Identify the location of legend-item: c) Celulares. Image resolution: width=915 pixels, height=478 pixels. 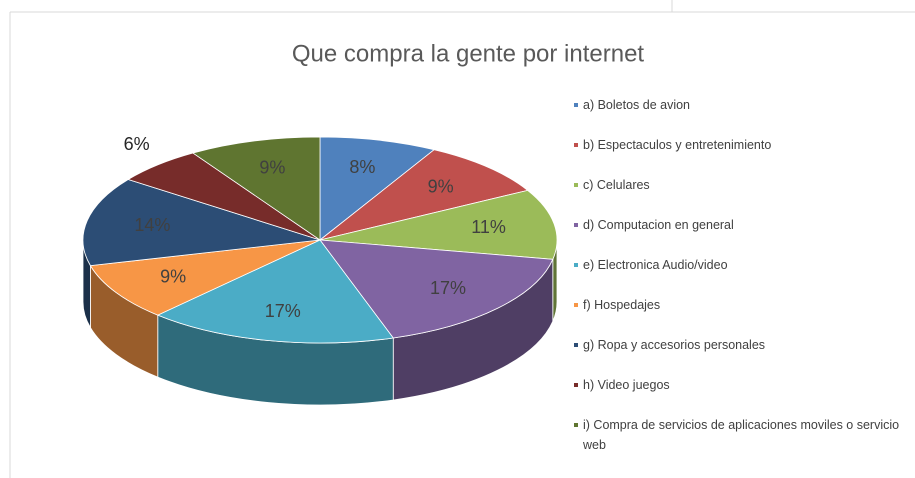
(741, 195).